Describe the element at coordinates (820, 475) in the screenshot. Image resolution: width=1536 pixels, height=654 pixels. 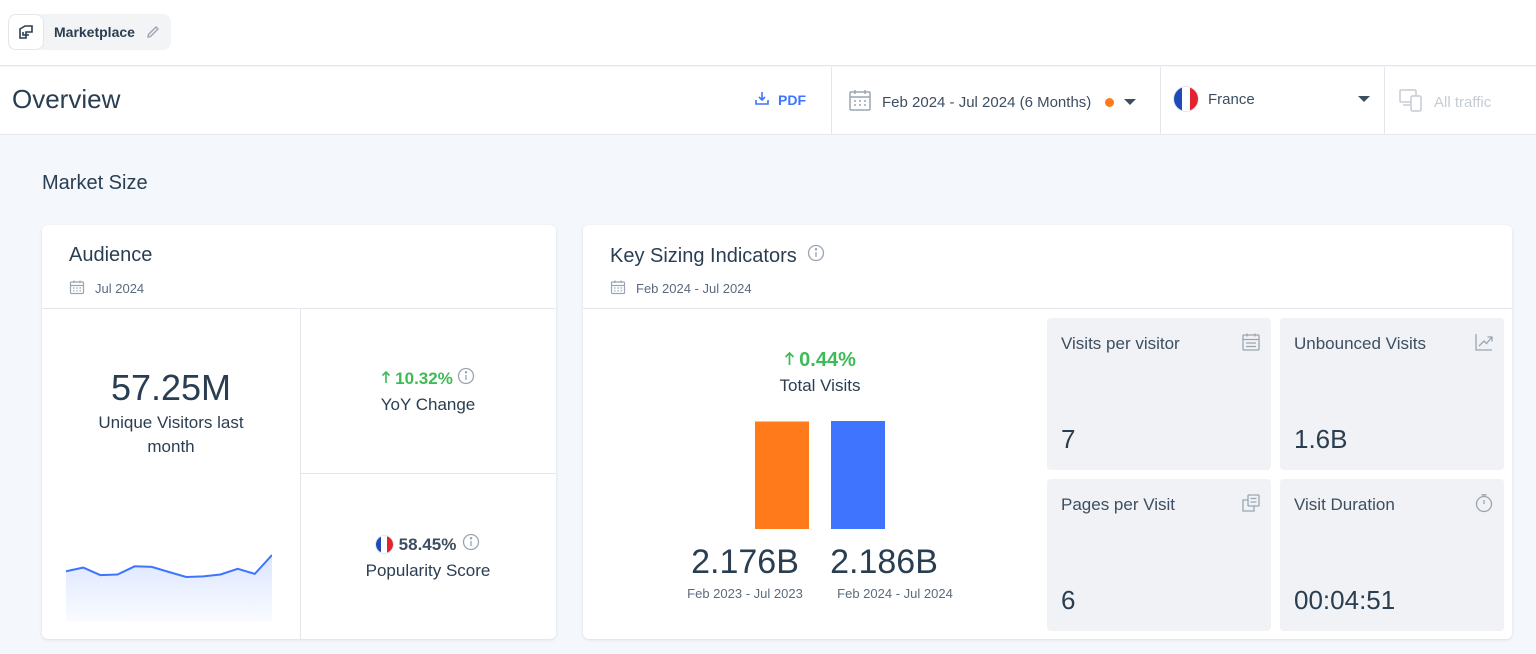
I see `total-visits-bar-chart` at that location.